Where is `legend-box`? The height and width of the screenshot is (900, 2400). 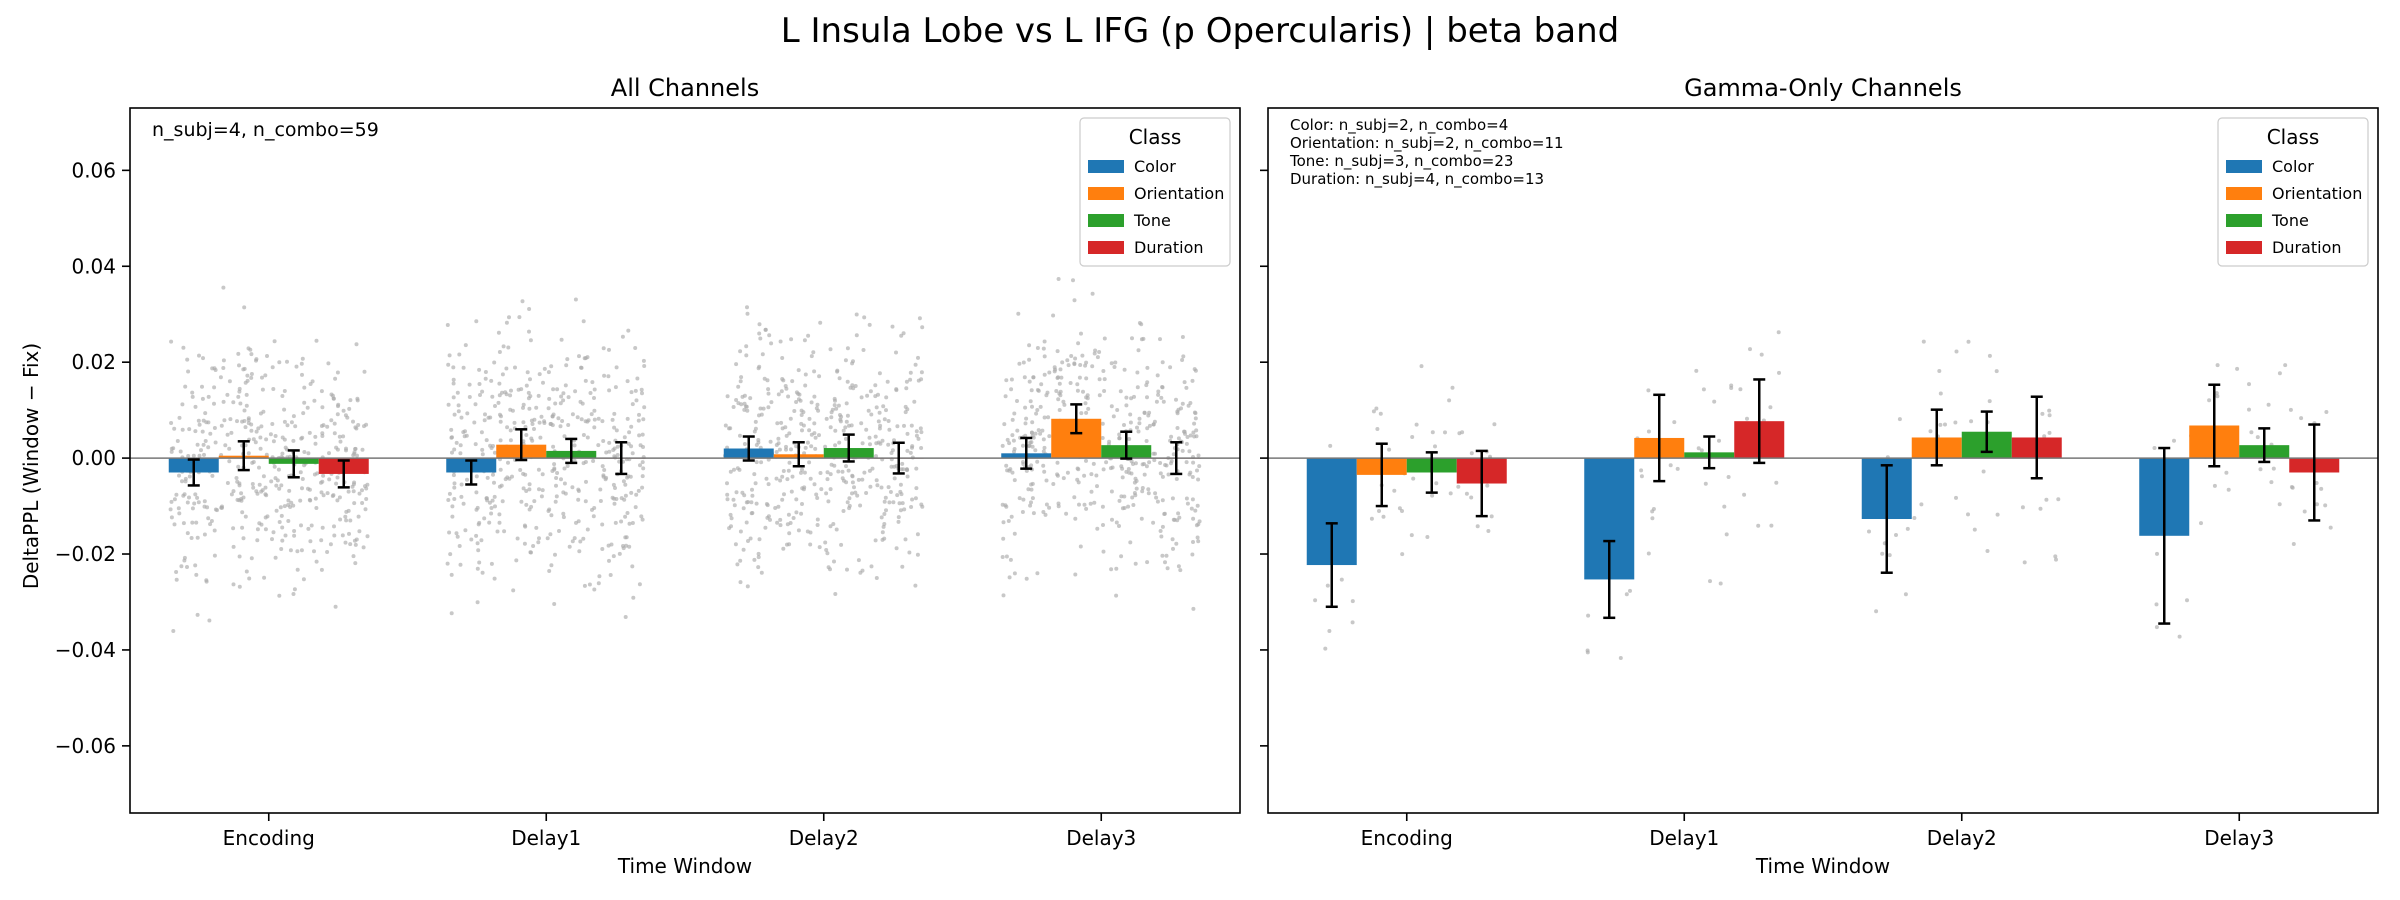
legend-box is located at coordinates (2293, 192).